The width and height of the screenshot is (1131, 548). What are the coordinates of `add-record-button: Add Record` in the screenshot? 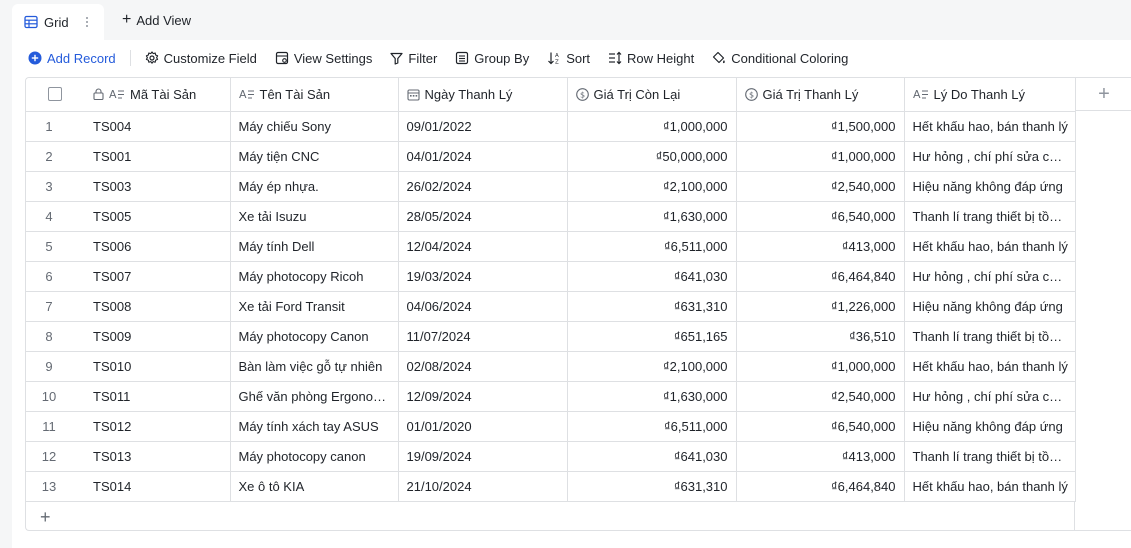 It's located at (72, 58).